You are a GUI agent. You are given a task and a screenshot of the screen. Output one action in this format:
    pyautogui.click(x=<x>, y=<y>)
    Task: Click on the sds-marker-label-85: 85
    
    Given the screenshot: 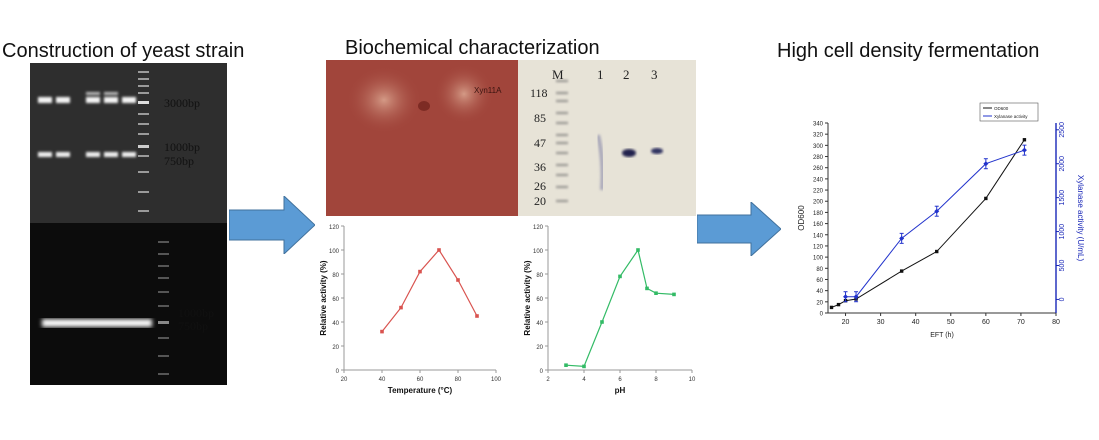 What is the action you would take?
    pyautogui.click(x=540, y=118)
    